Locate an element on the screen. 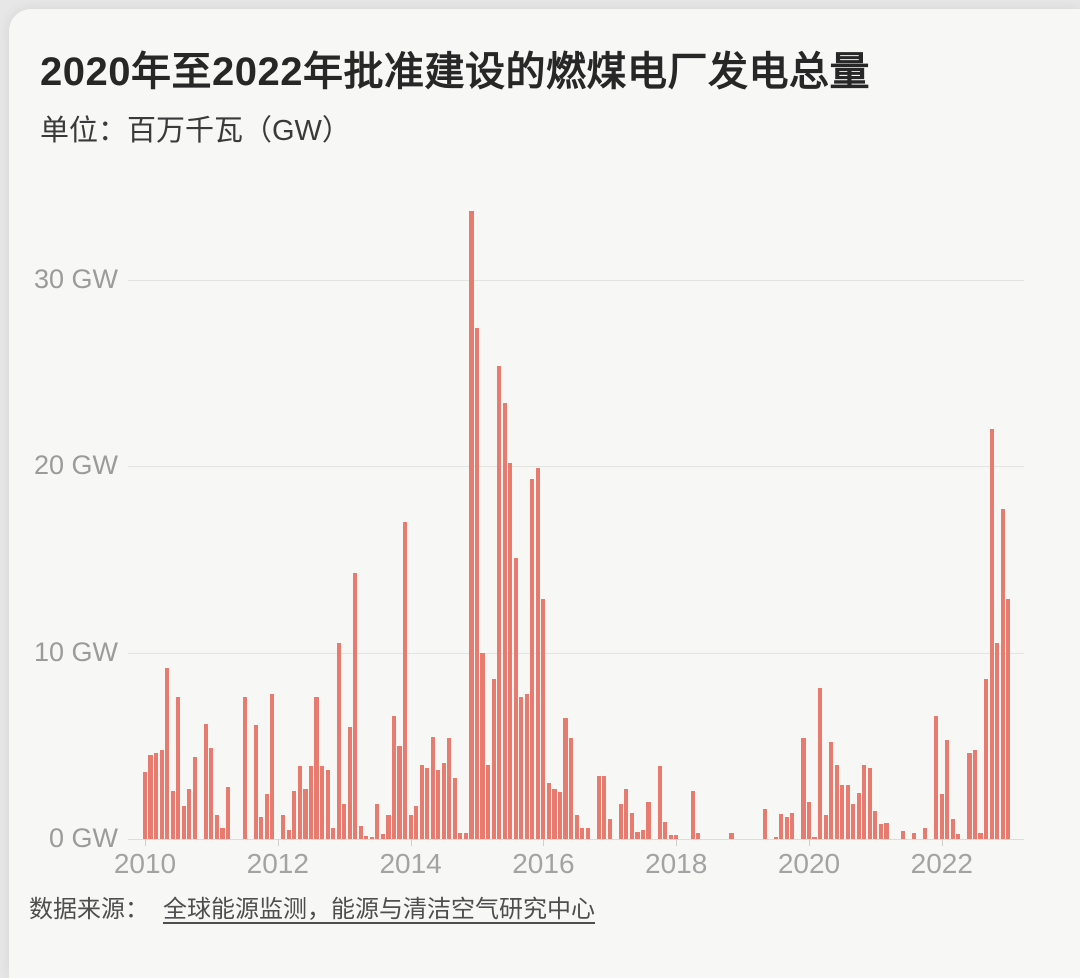 The width and height of the screenshot is (1080, 978). gridline-30gw is located at coordinates (576, 280).